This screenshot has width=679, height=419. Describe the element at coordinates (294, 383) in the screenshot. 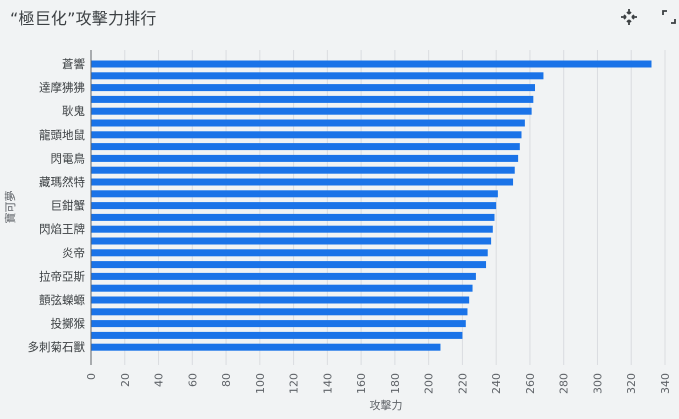

I see `x-tick-label: 120` at that location.